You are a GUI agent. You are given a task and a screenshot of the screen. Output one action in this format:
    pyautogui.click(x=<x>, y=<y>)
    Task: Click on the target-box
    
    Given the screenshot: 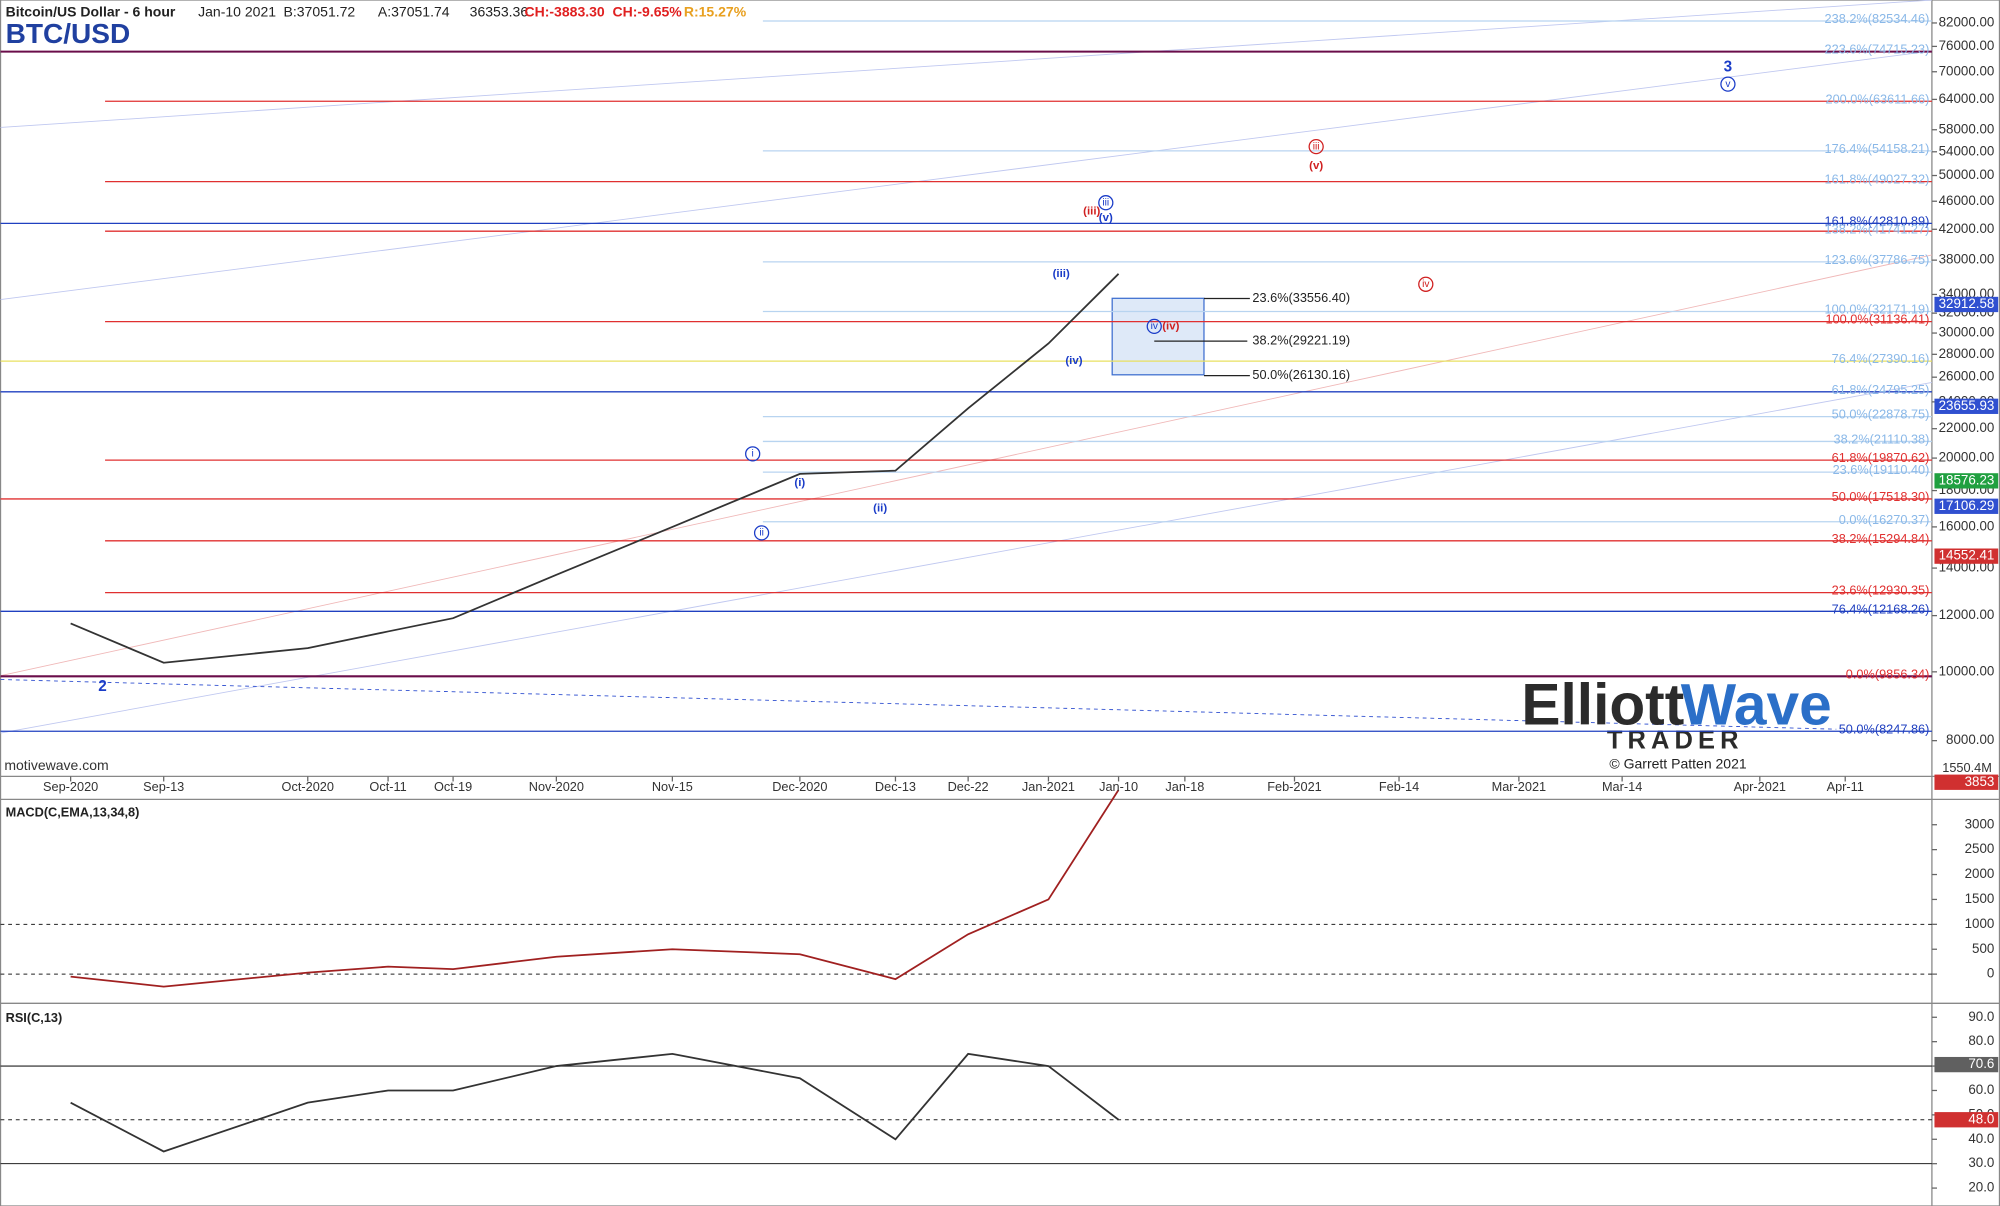 What is the action you would take?
    pyautogui.click(x=1158, y=336)
    